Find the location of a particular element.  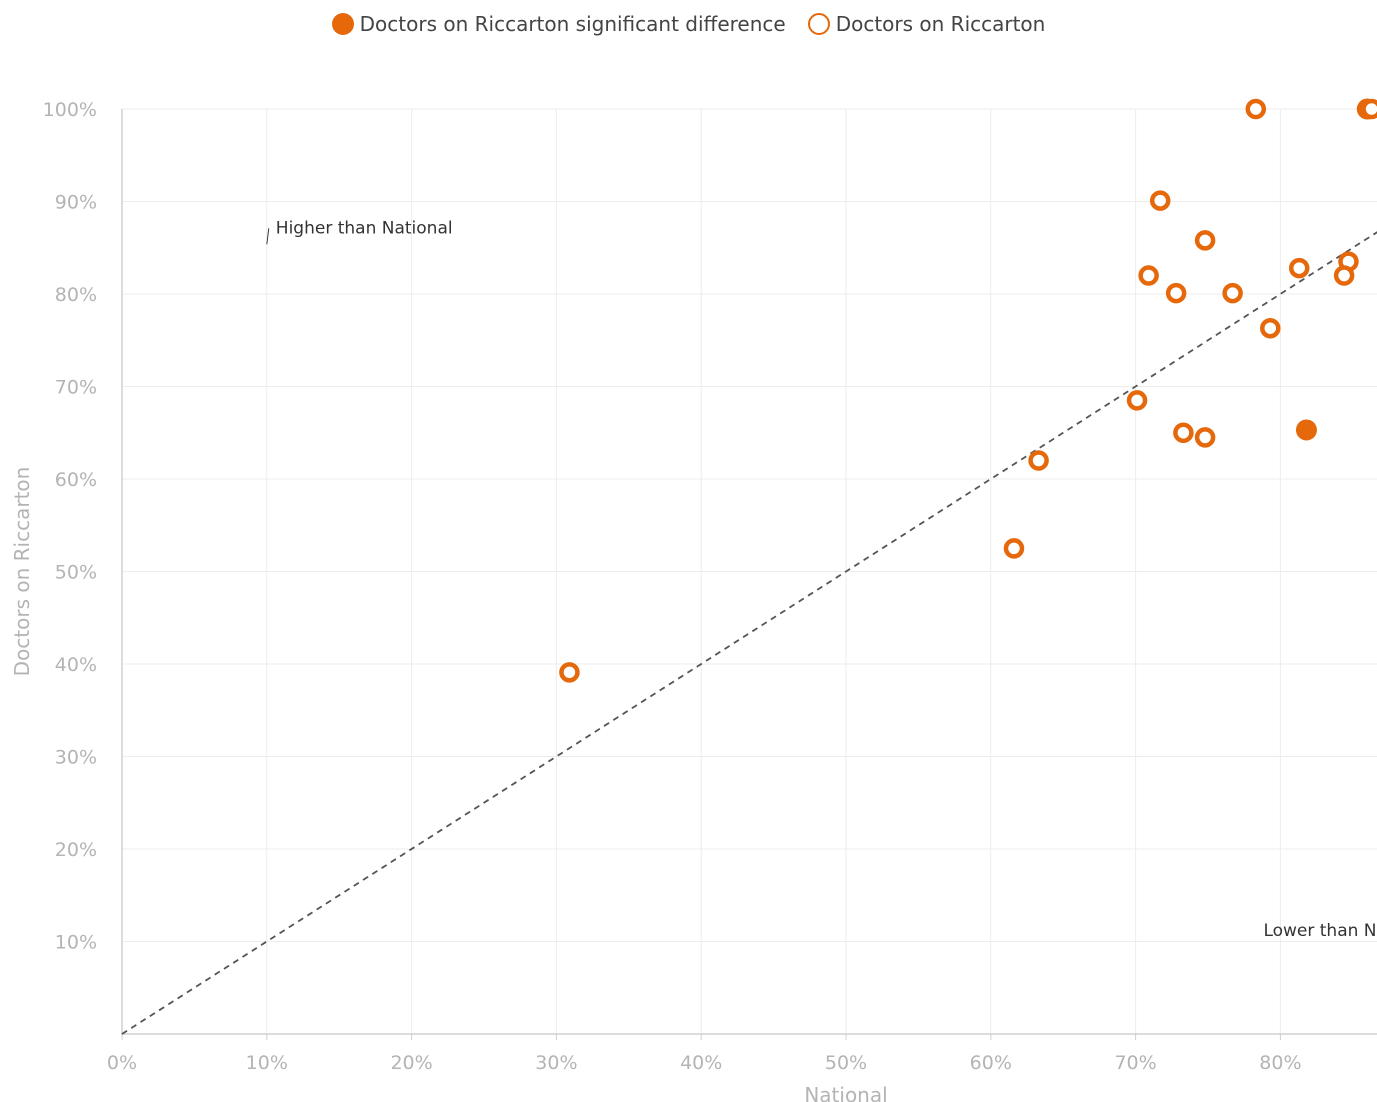

y-tick-label: 40% is located at coordinates (76, 665).